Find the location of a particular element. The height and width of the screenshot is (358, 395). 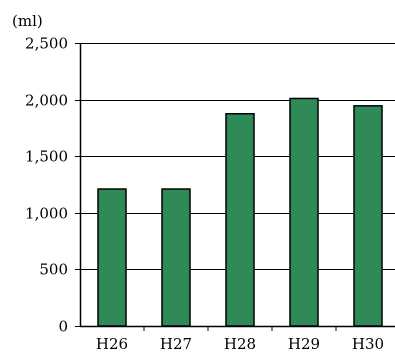

y-tick-label-2: 1,000 is located at coordinates (46, 214).